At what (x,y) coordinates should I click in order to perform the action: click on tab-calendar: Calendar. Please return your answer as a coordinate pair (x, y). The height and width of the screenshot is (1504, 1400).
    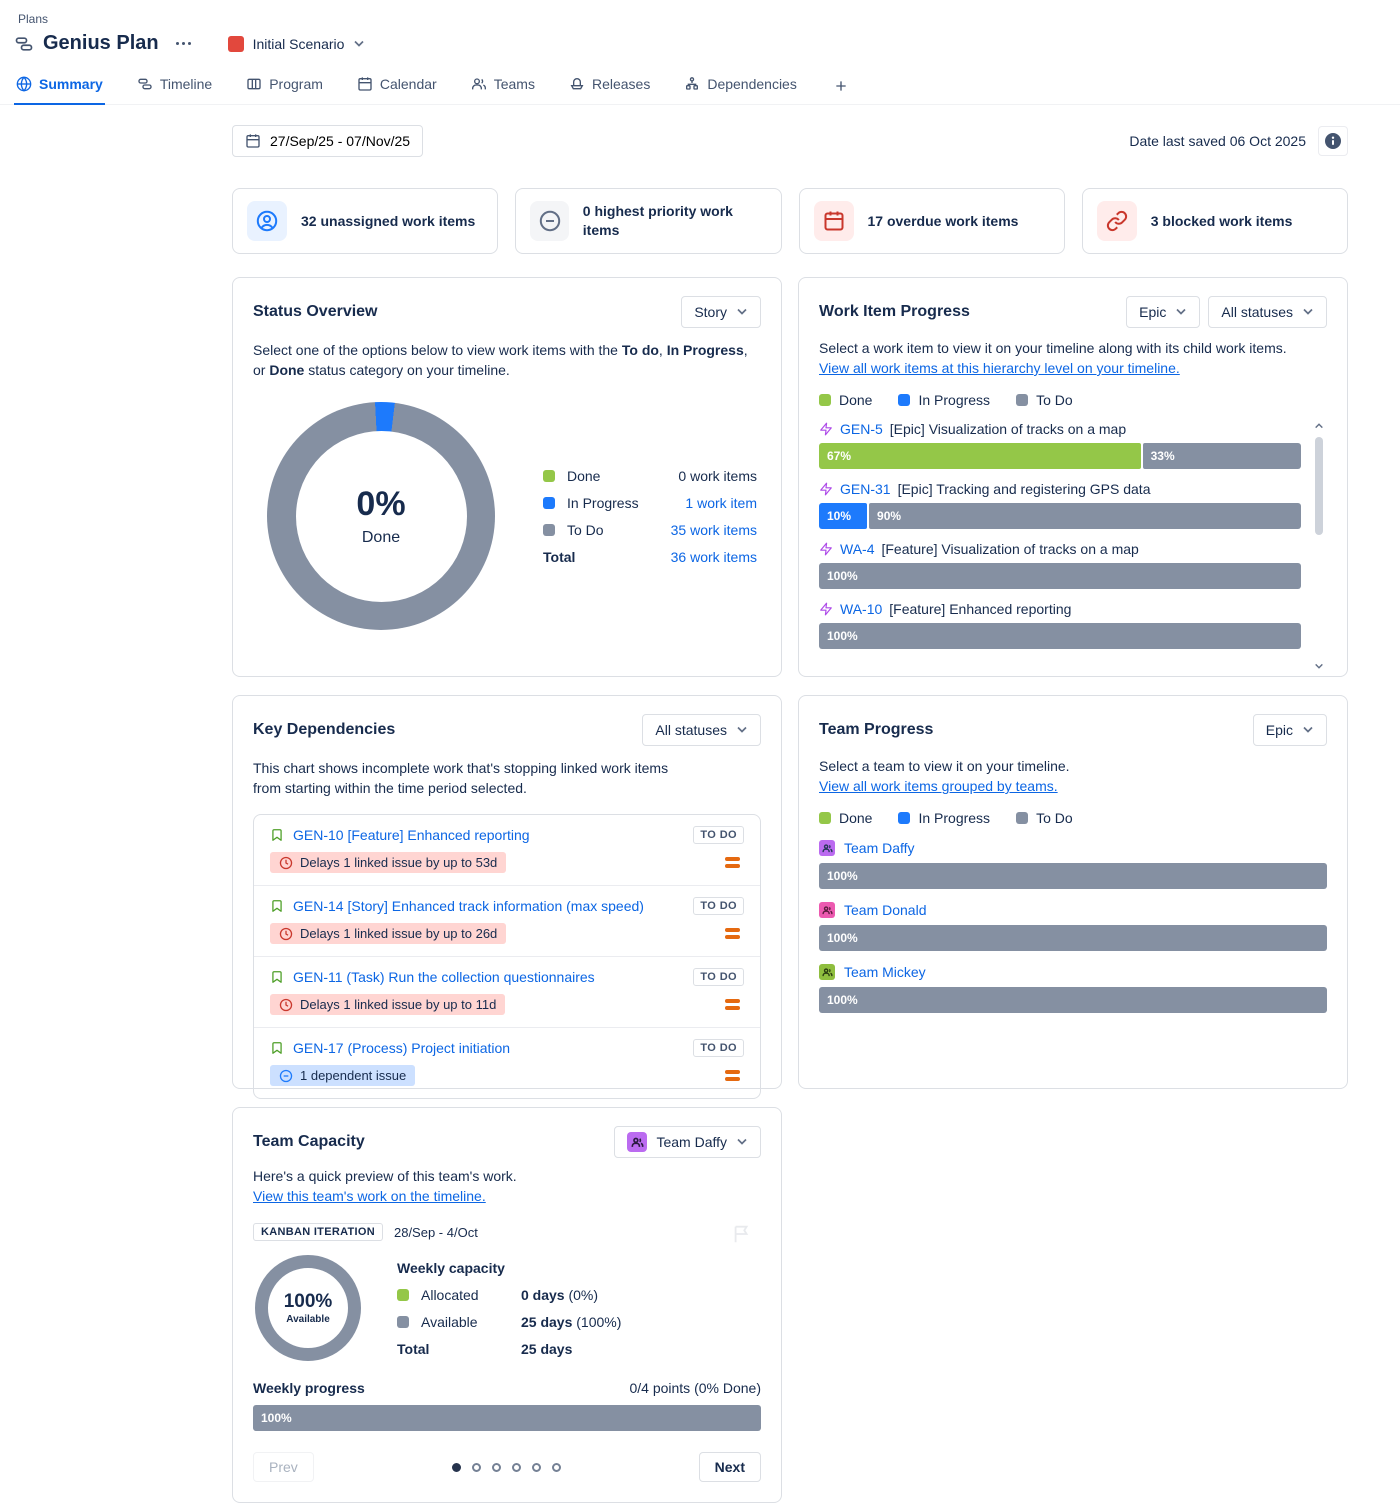
    Looking at the image, I should click on (397, 86).